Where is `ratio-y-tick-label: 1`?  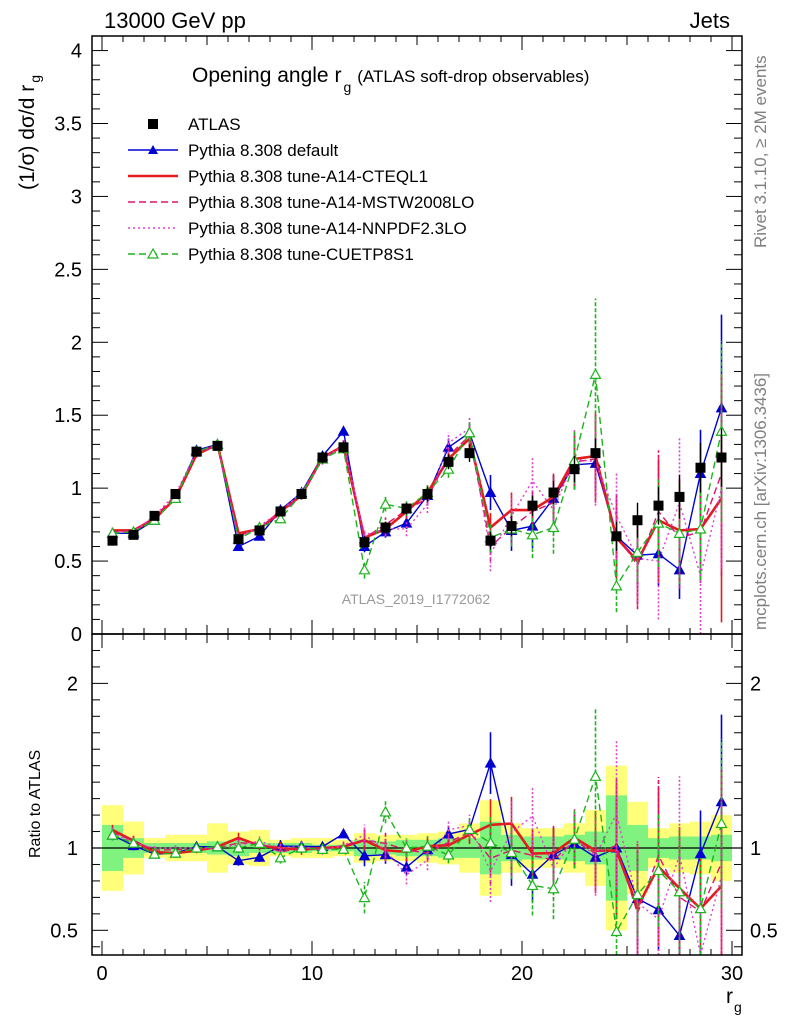 ratio-y-tick-label: 1 is located at coordinates (72, 849).